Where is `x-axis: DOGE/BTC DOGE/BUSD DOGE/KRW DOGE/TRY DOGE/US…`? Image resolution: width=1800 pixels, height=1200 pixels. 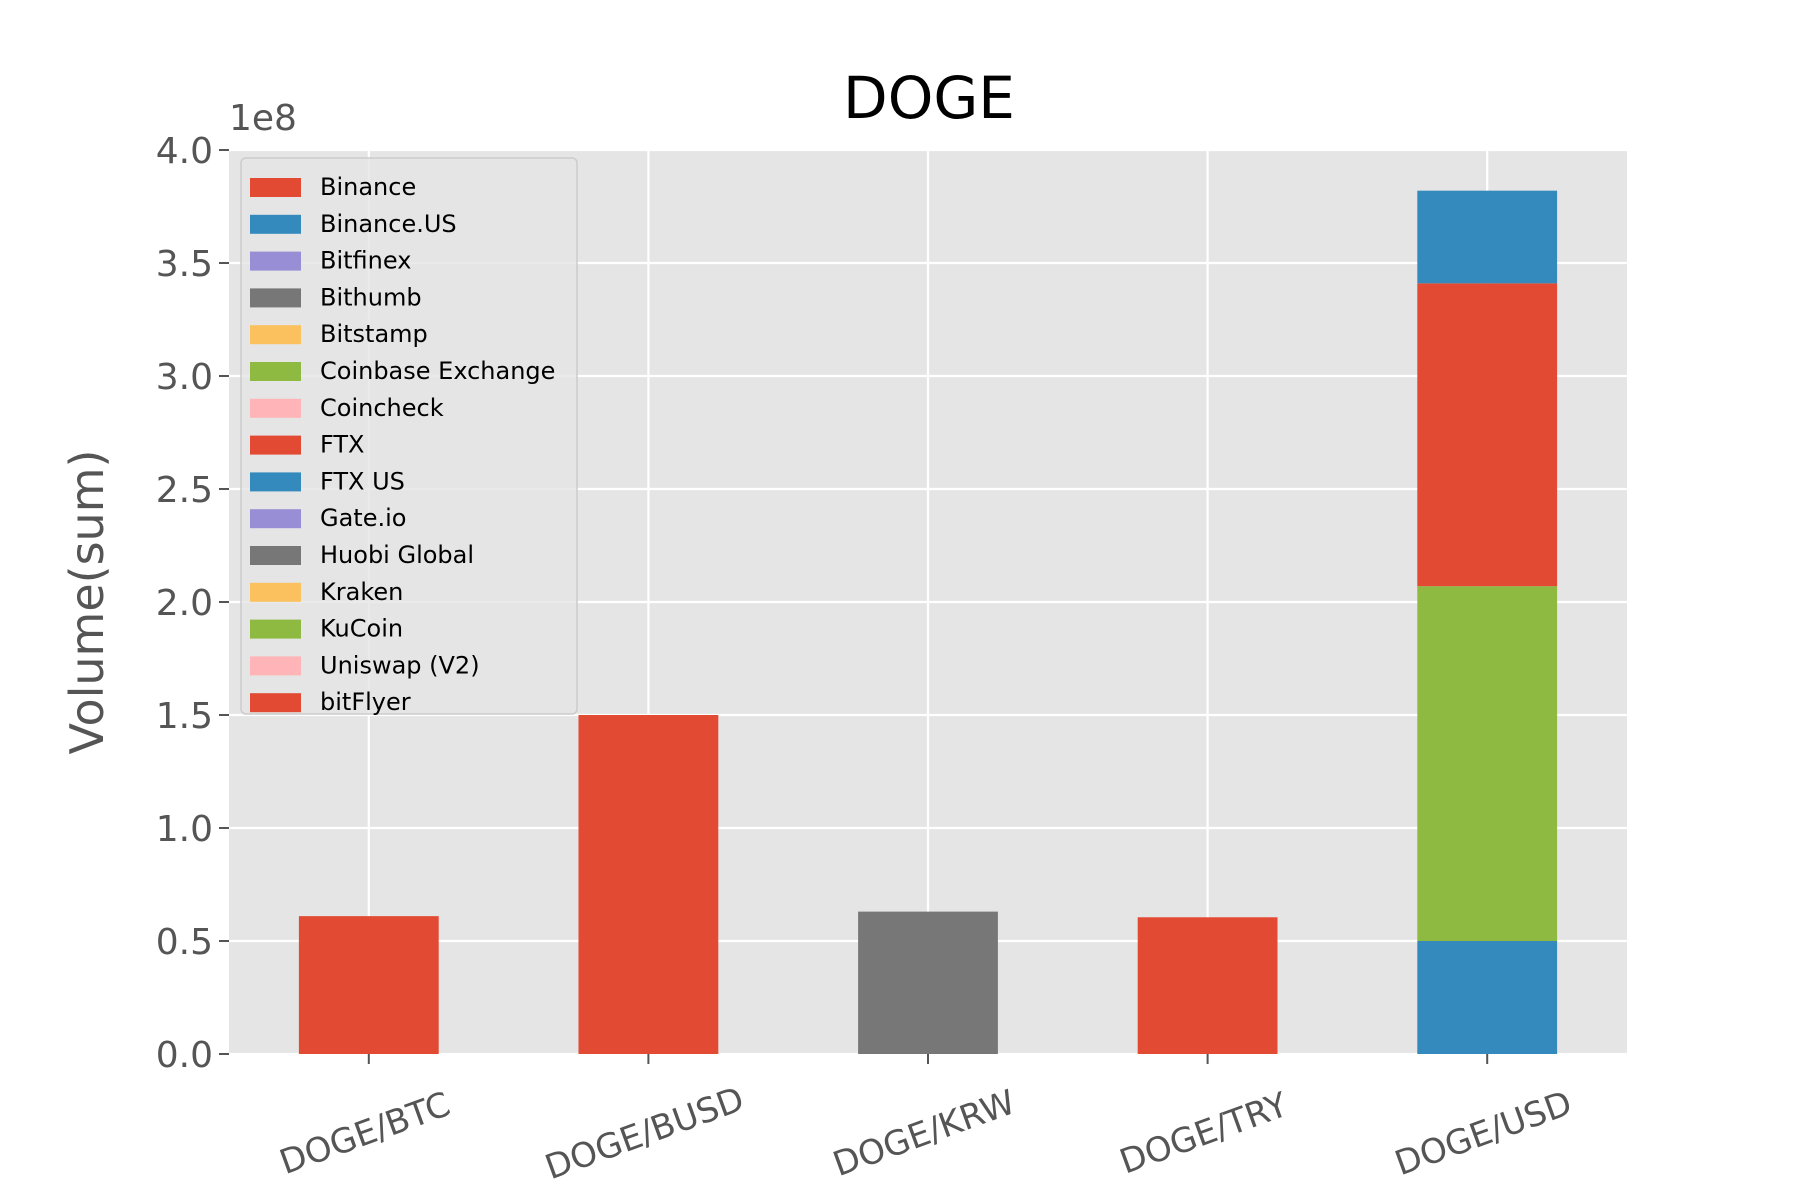
x-axis: DOGE/BTC DOGE/BUSD DOGE/KRW DOGE/TRY DOGE/US… is located at coordinates (926, 1121).